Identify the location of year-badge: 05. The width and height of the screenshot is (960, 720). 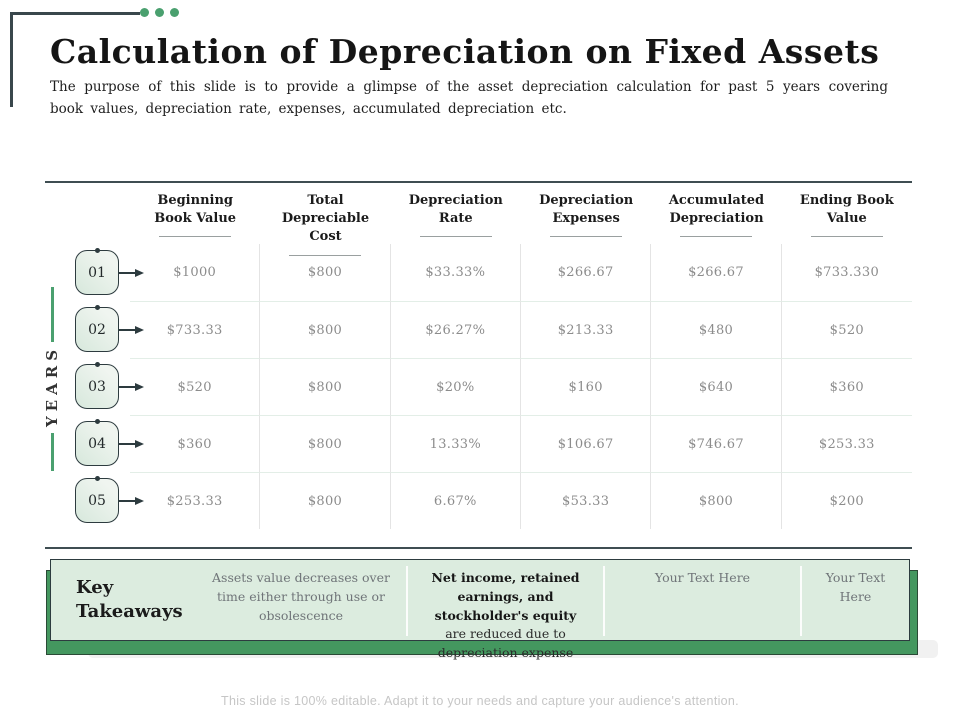
(97, 499).